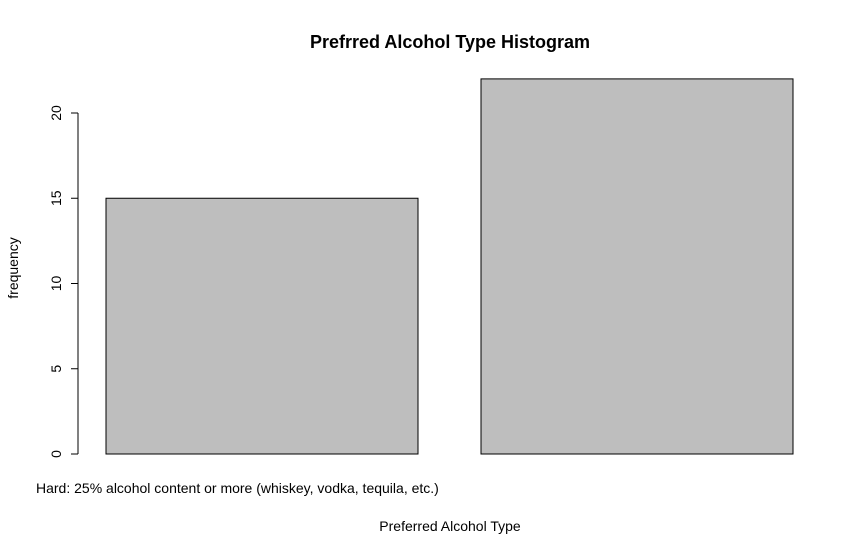 Image resolution: width=862 pixels, height=556 pixels. I want to click on chart-title: Prefrred Alcohol Type Histogram, so click(450, 42).